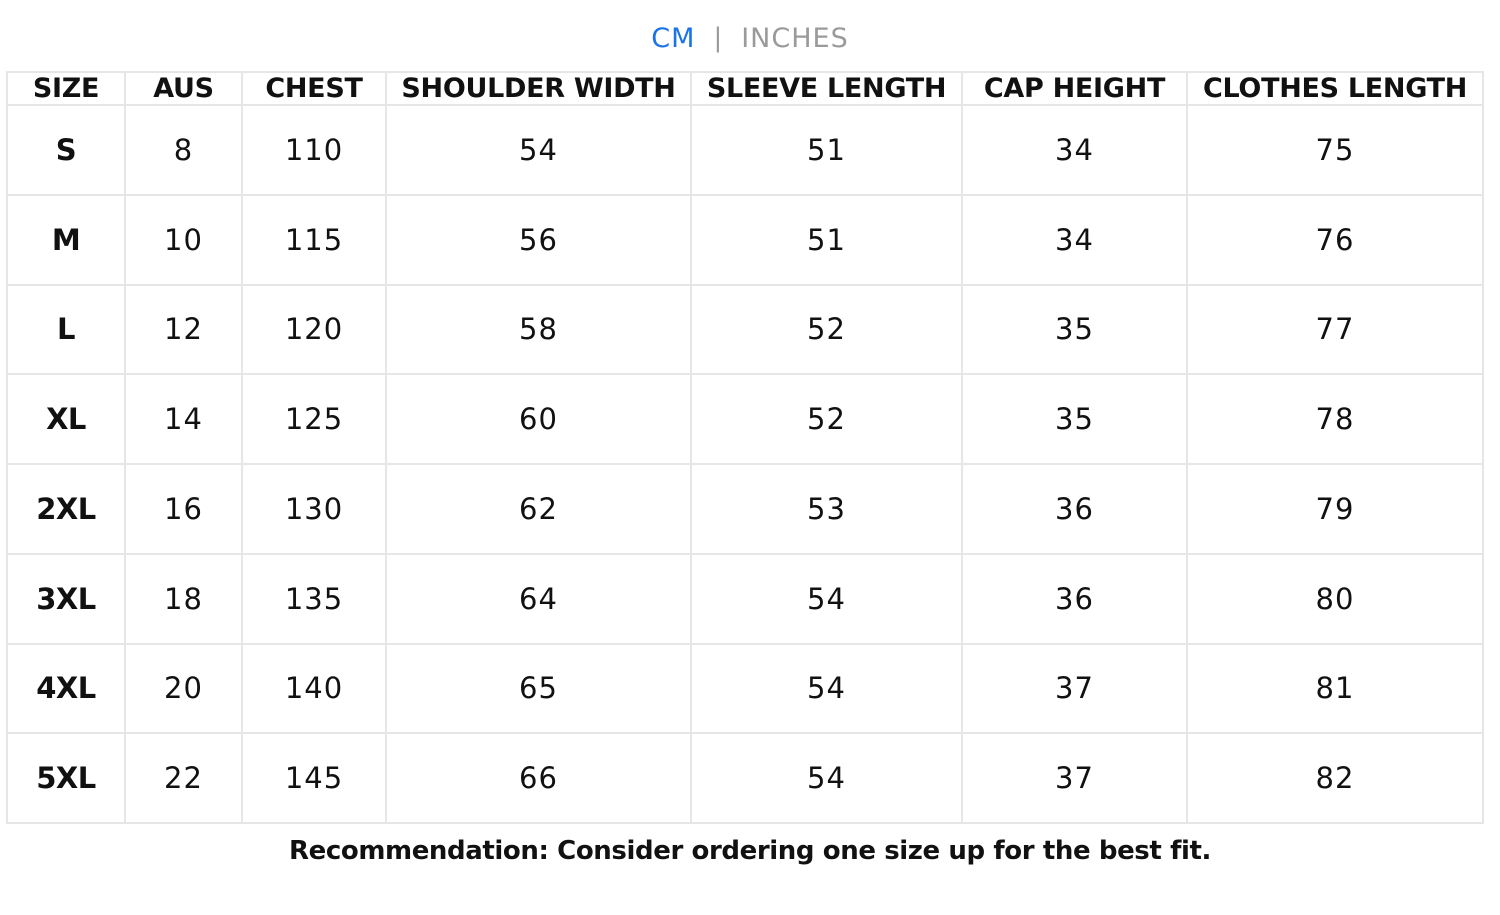 The height and width of the screenshot is (915, 1500). I want to click on aus-cell: 20, so click(183, 688).